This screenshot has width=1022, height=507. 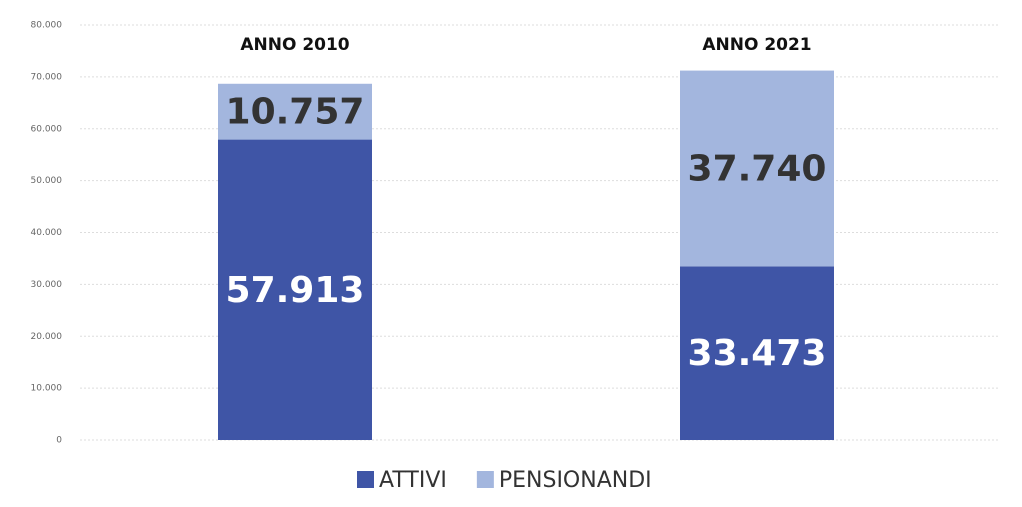 I want to click on value-label: 10.757, so click(x=295, y=112).